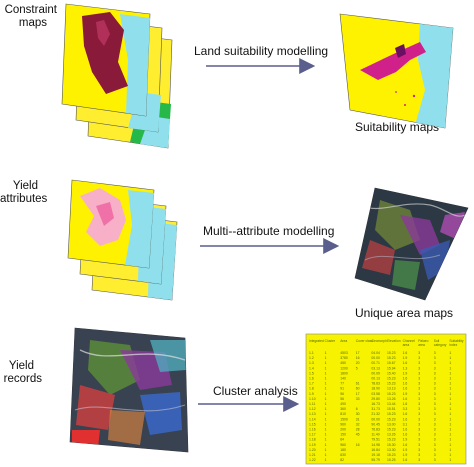 The width and height of the screenshot is (474, 467). What do you see at coordinates (391, 373) in the screenshot?
I see `table-cell: 15.40` at bounding box center [391, 373].